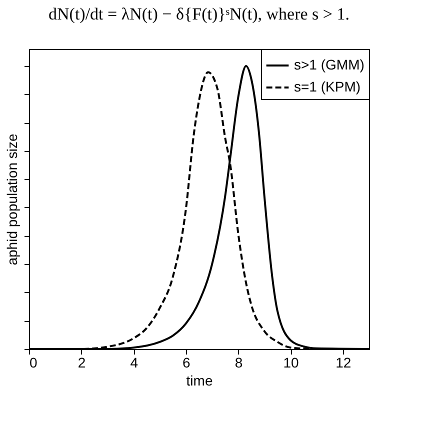  What do you see at coordinates (134, 362) in the screenshot?
I see `x-tick-label: 4` at bounding box center [134, 362].